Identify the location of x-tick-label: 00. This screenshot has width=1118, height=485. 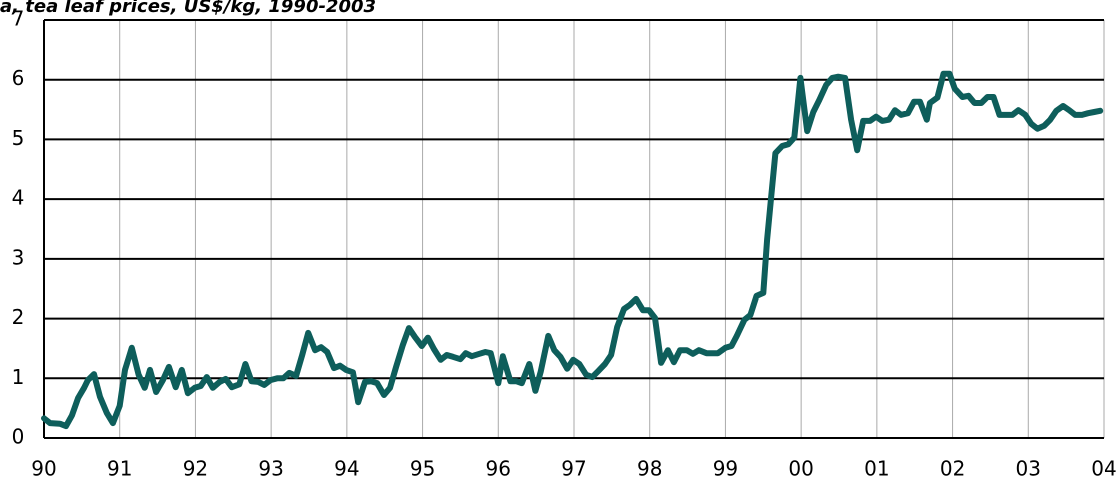
(800, 469).